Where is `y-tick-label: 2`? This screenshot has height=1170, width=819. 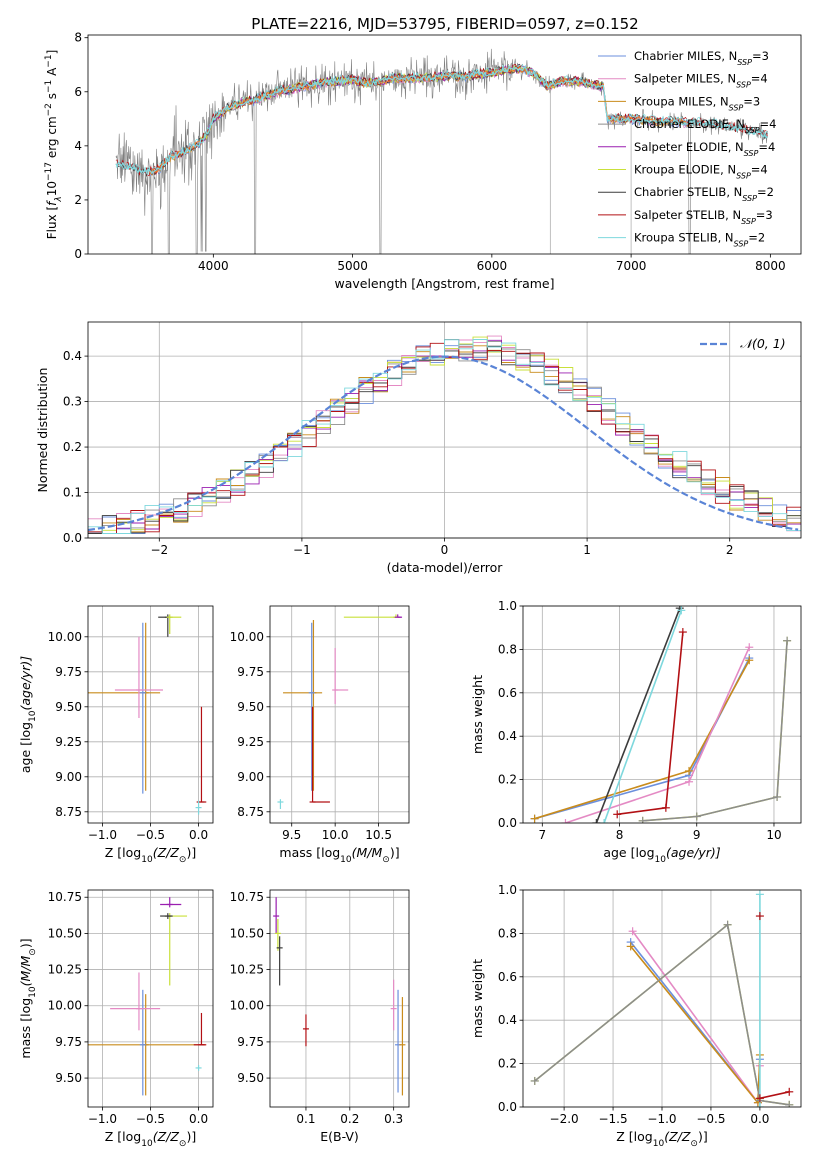 y-tick-label: 2 is located at coordinates (78, 200).